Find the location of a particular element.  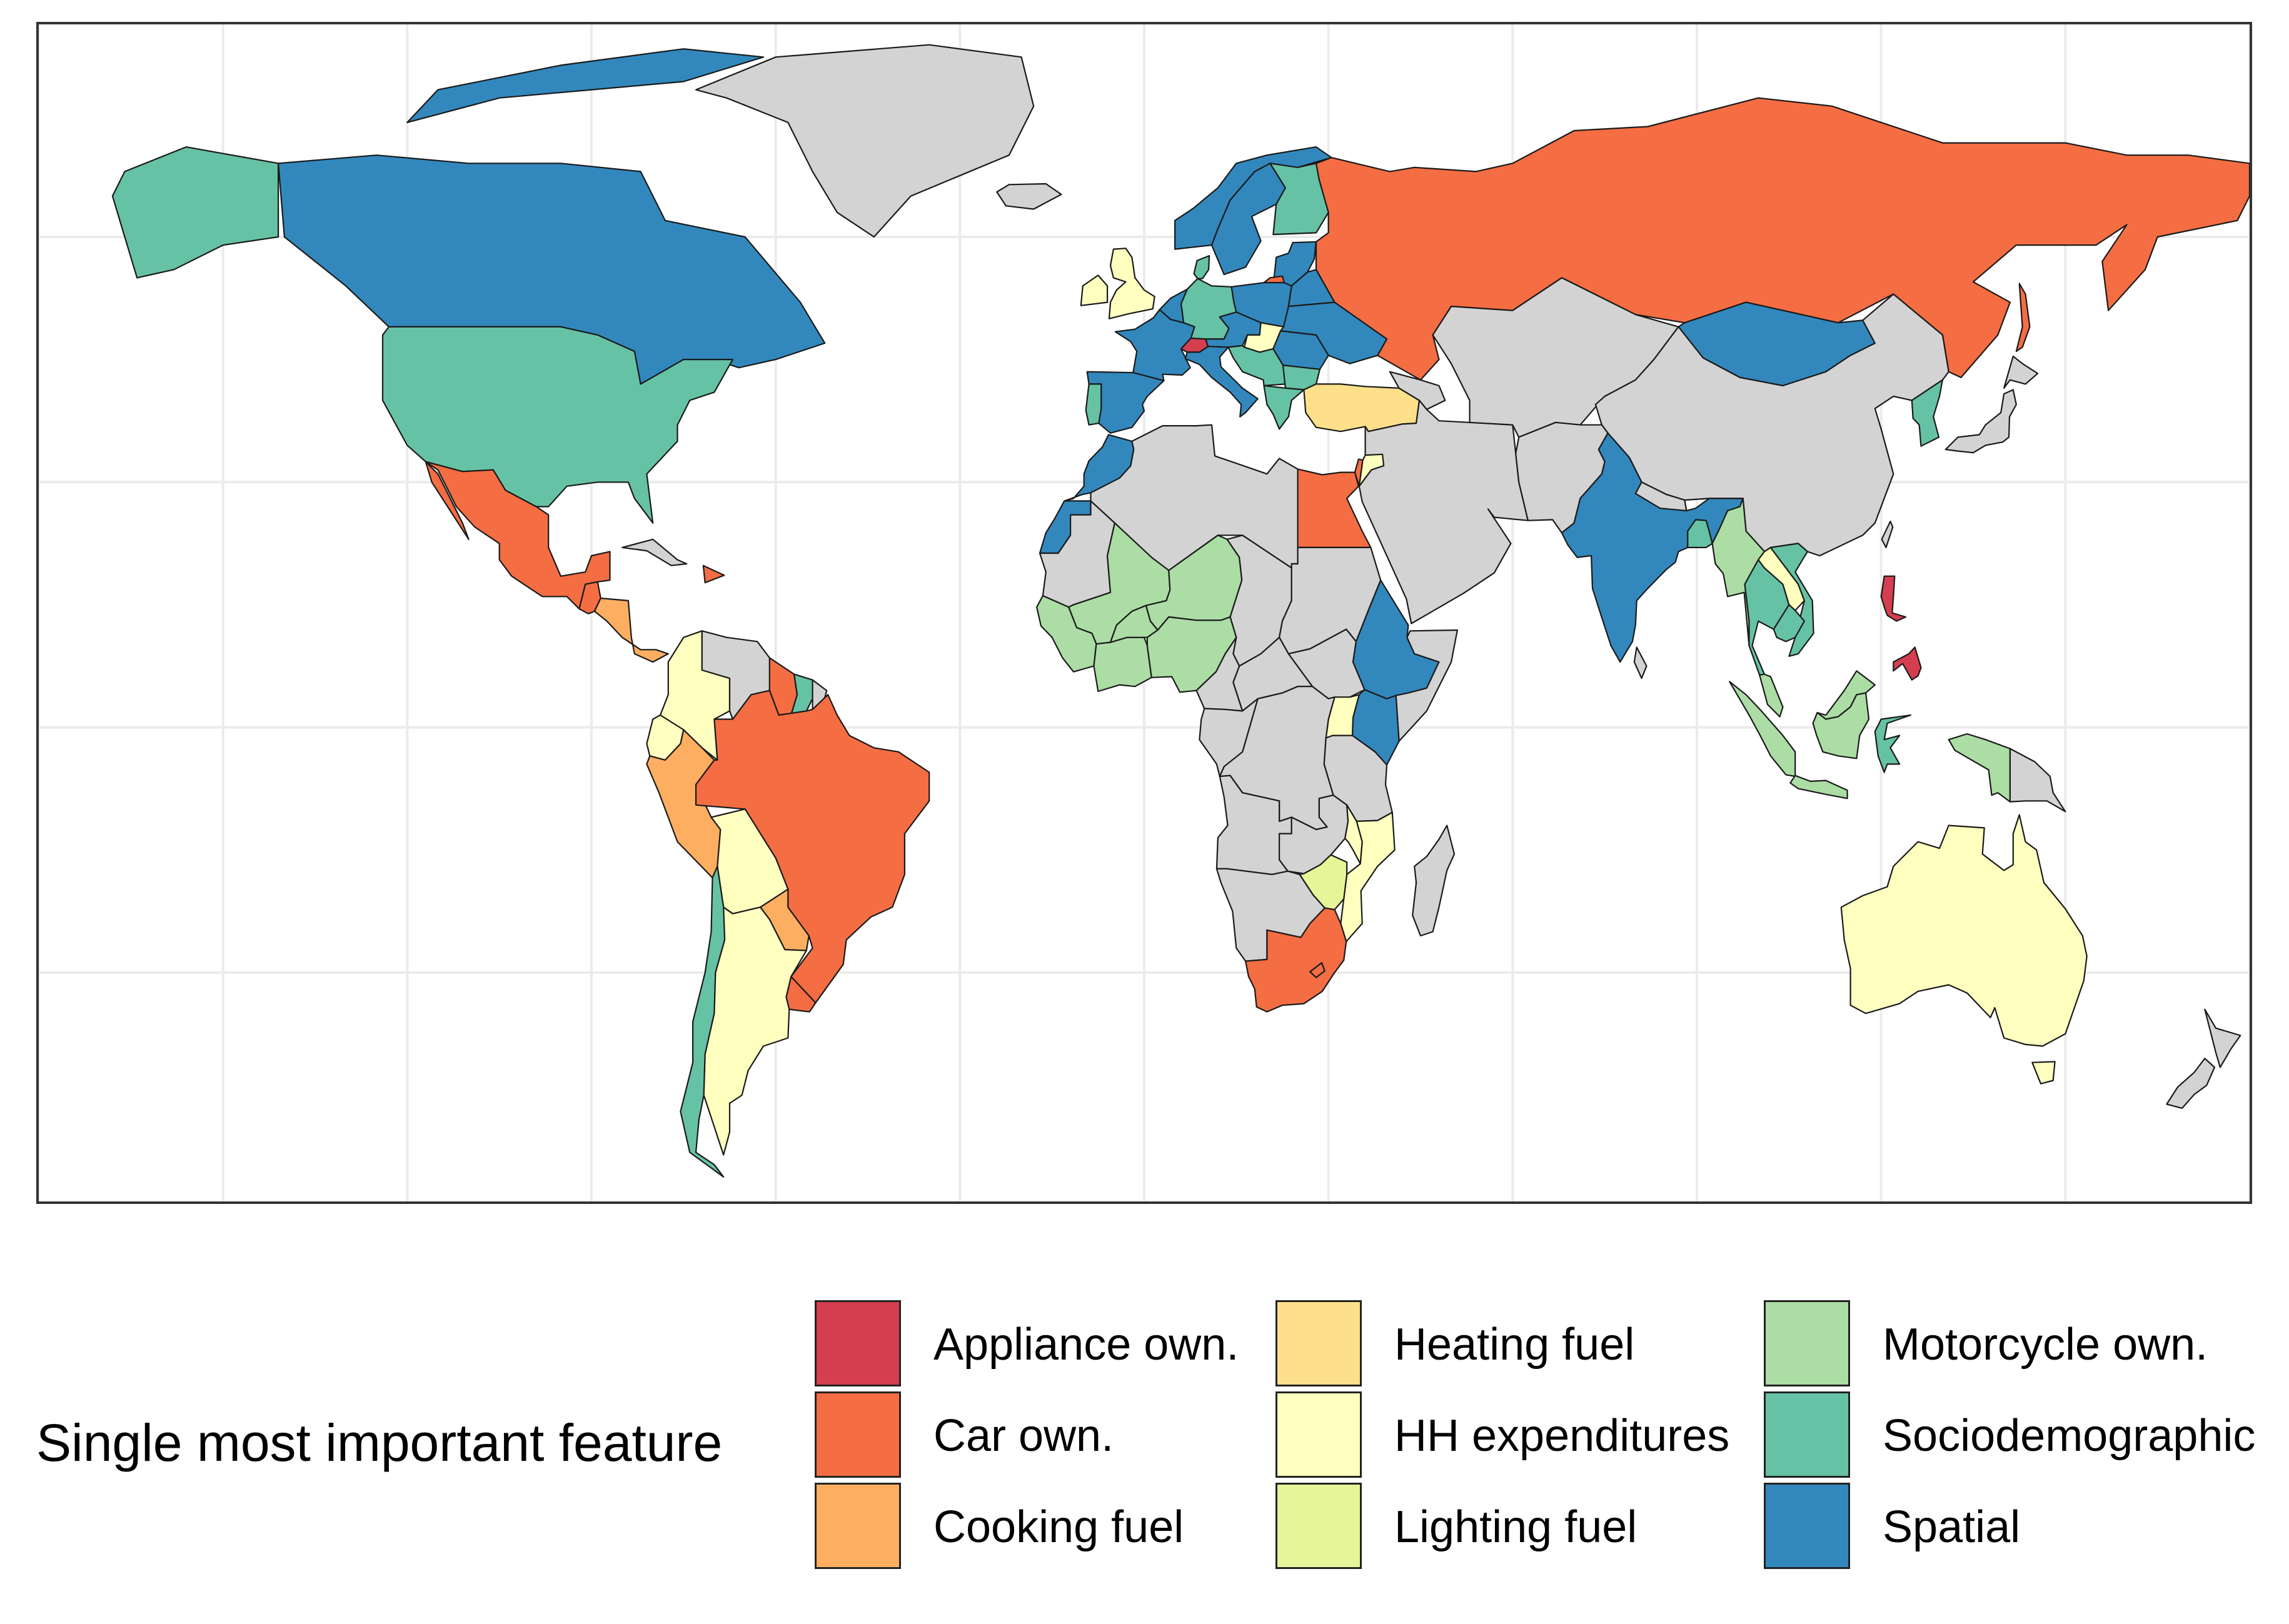

legend-title: Single most important feature is located at coordinates (379, 1442).